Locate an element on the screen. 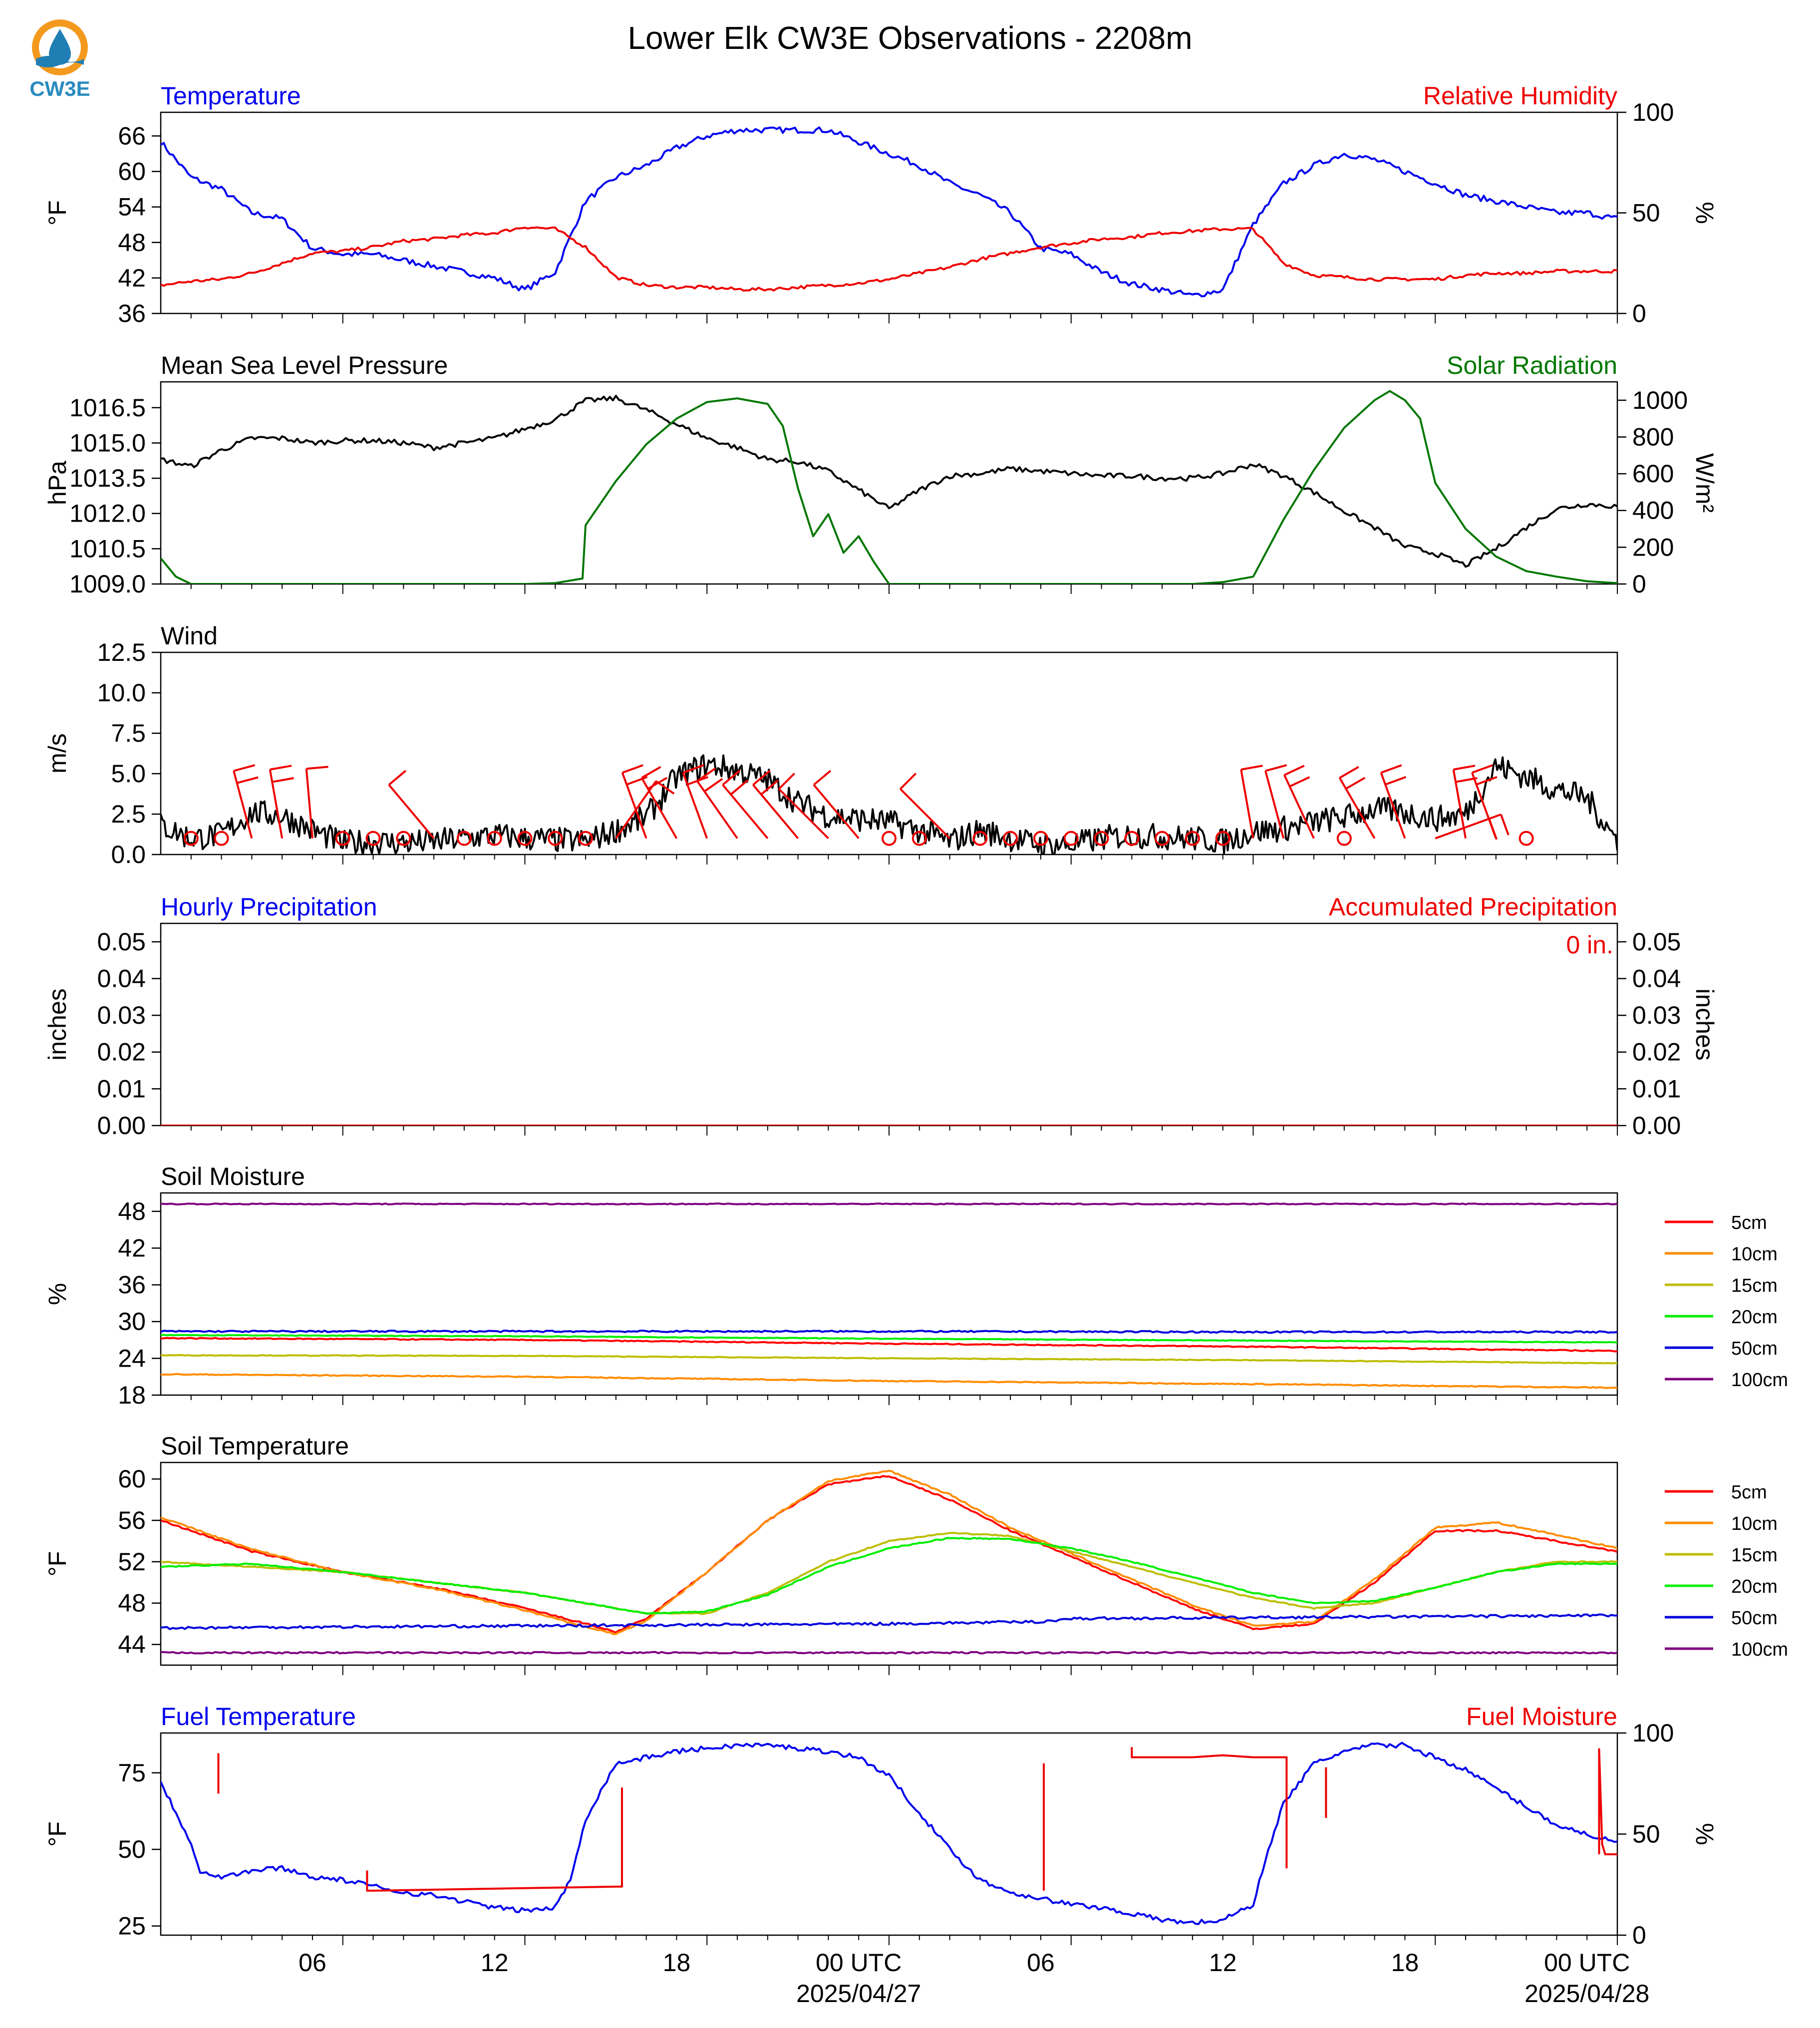 This screenshot has width=1820, height=2028. legend-label: 15cm is located at coordinates (1754, 1555).